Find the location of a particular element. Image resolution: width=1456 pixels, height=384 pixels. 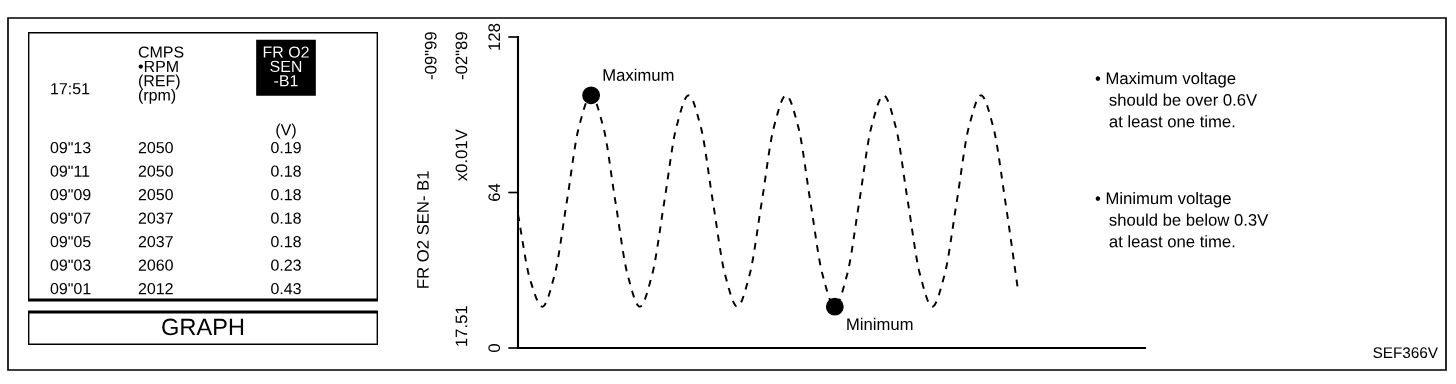

annotation: Minimum is located at coordinates (880, 324).